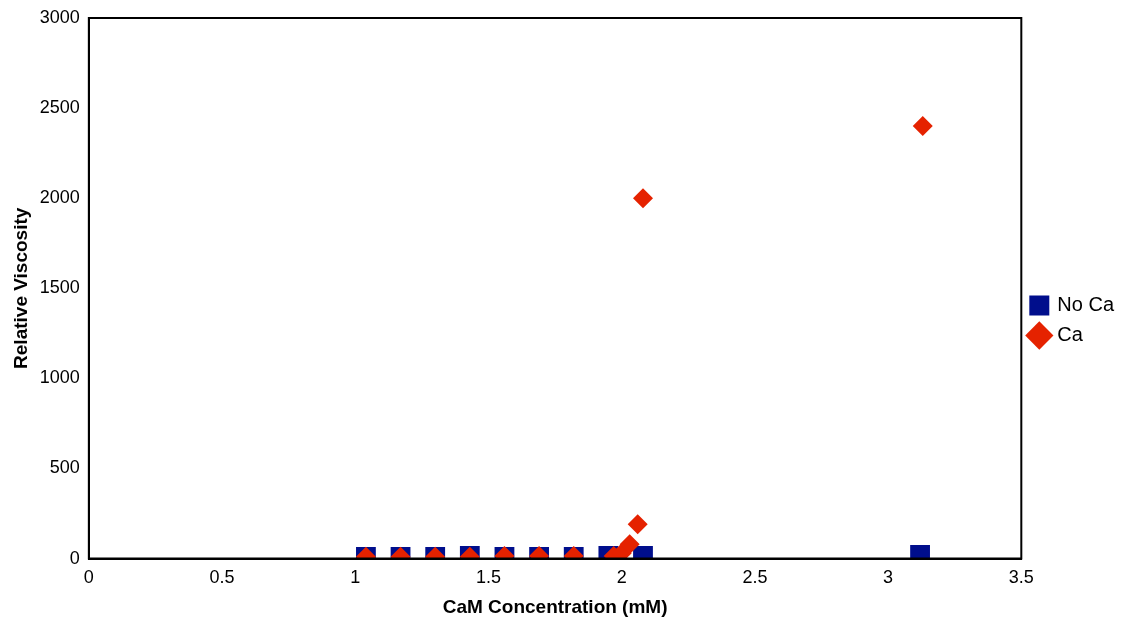  What do you see at coordinates (1070, 334) in the screenshot?
I see `legend-label: Ca` at bounding box center [1070, 334].